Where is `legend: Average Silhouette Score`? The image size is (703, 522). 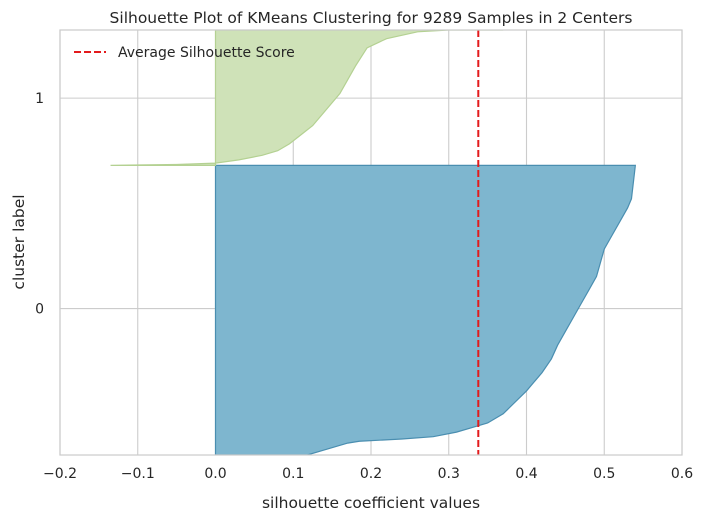 legend: Average Silhouette Score is located at coordinates (184, 53).